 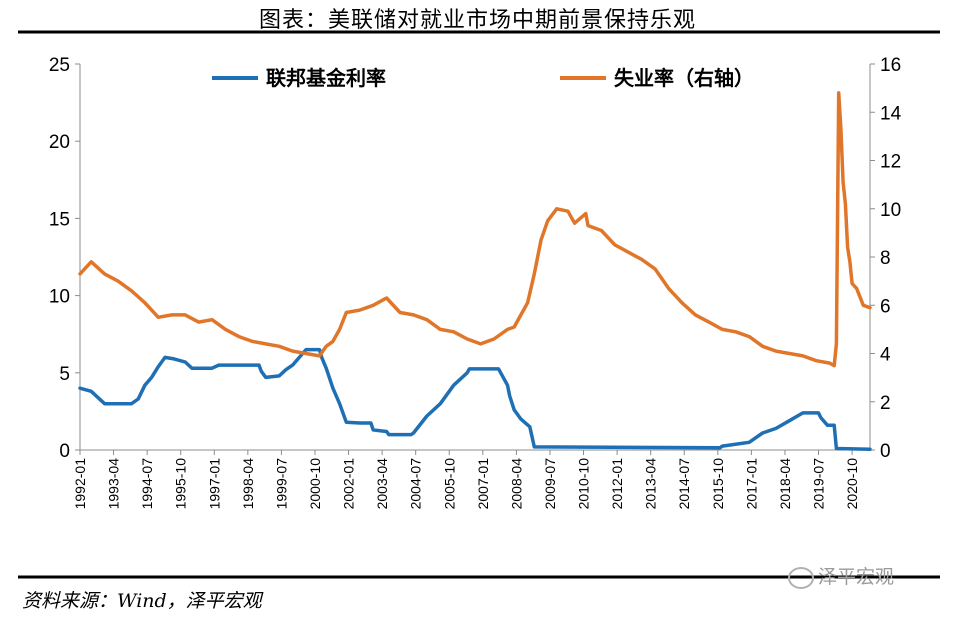 I want to click on right-tick-label: 16, so click(x=890, y=65).